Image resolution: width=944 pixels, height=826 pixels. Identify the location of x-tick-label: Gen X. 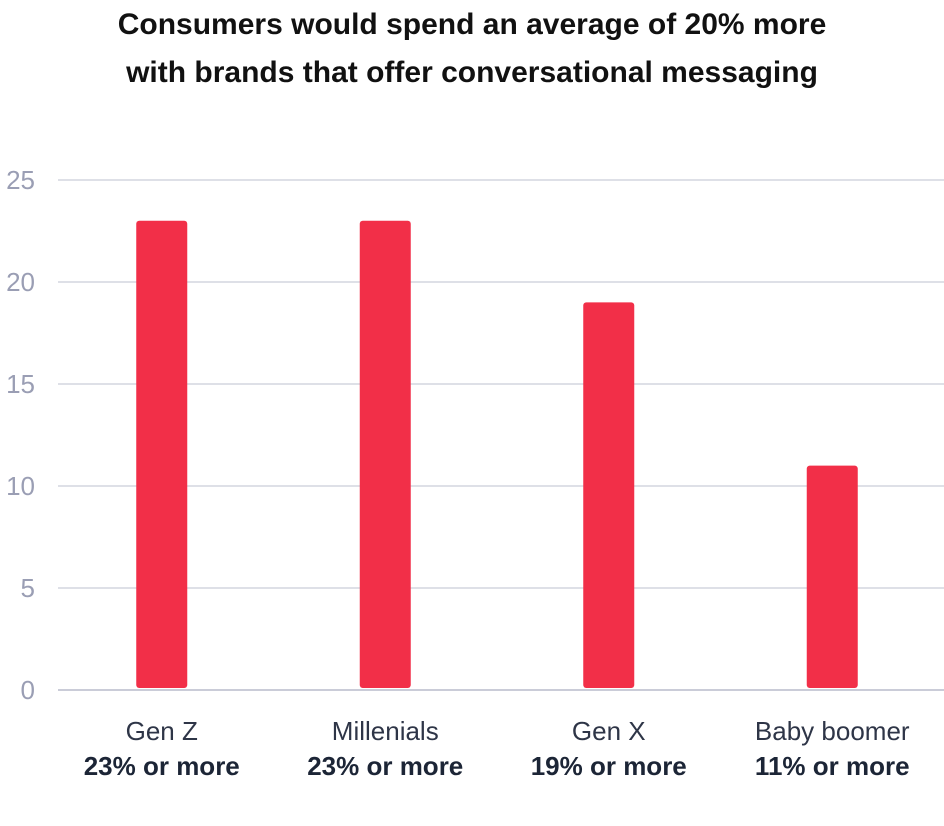
(609, 731).